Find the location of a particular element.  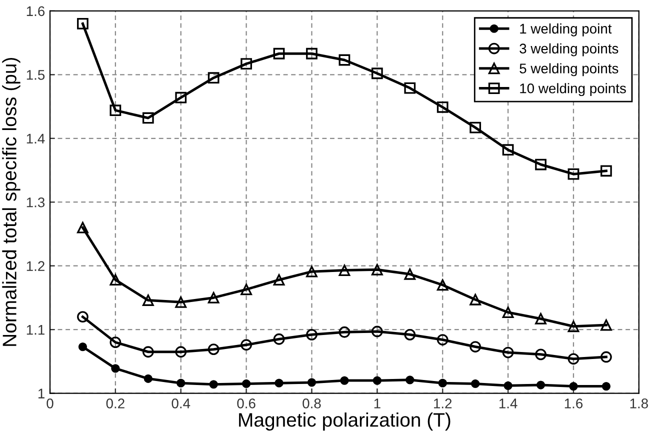

legend-label: 3 welding points is located at coordinates (569, 49).